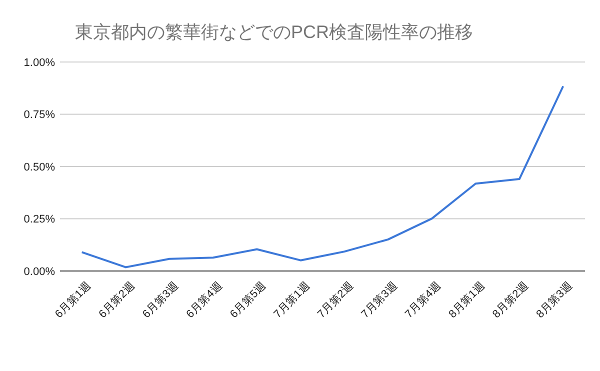  What do you see at coordinates (292, 300) in the screenshot?
I see `x-tick-label: 7月第1週` at bounding box center [292, 300].